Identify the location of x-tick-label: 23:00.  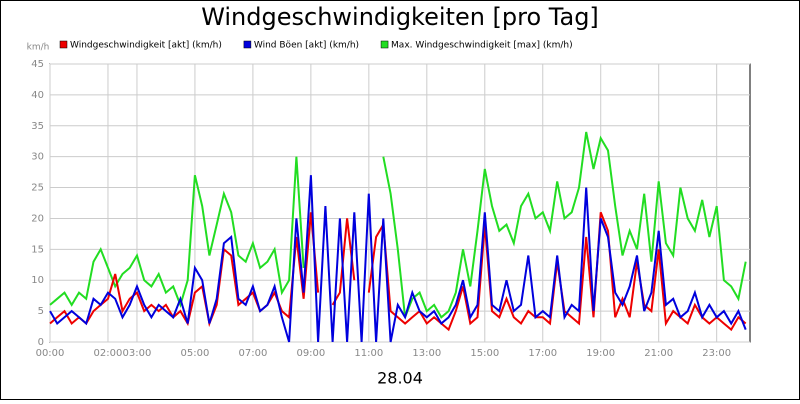
(716, 353).